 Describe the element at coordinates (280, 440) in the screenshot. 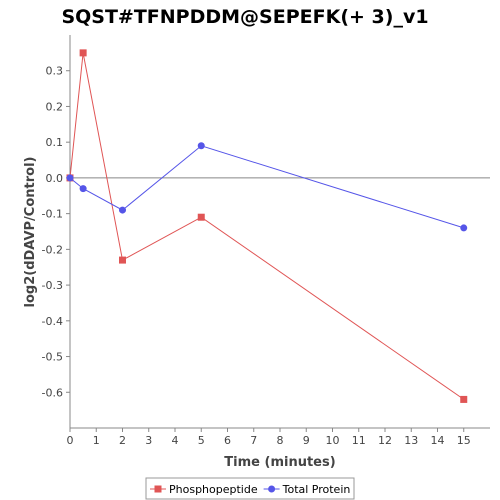

I see `x-tick-label: 8` at that location.